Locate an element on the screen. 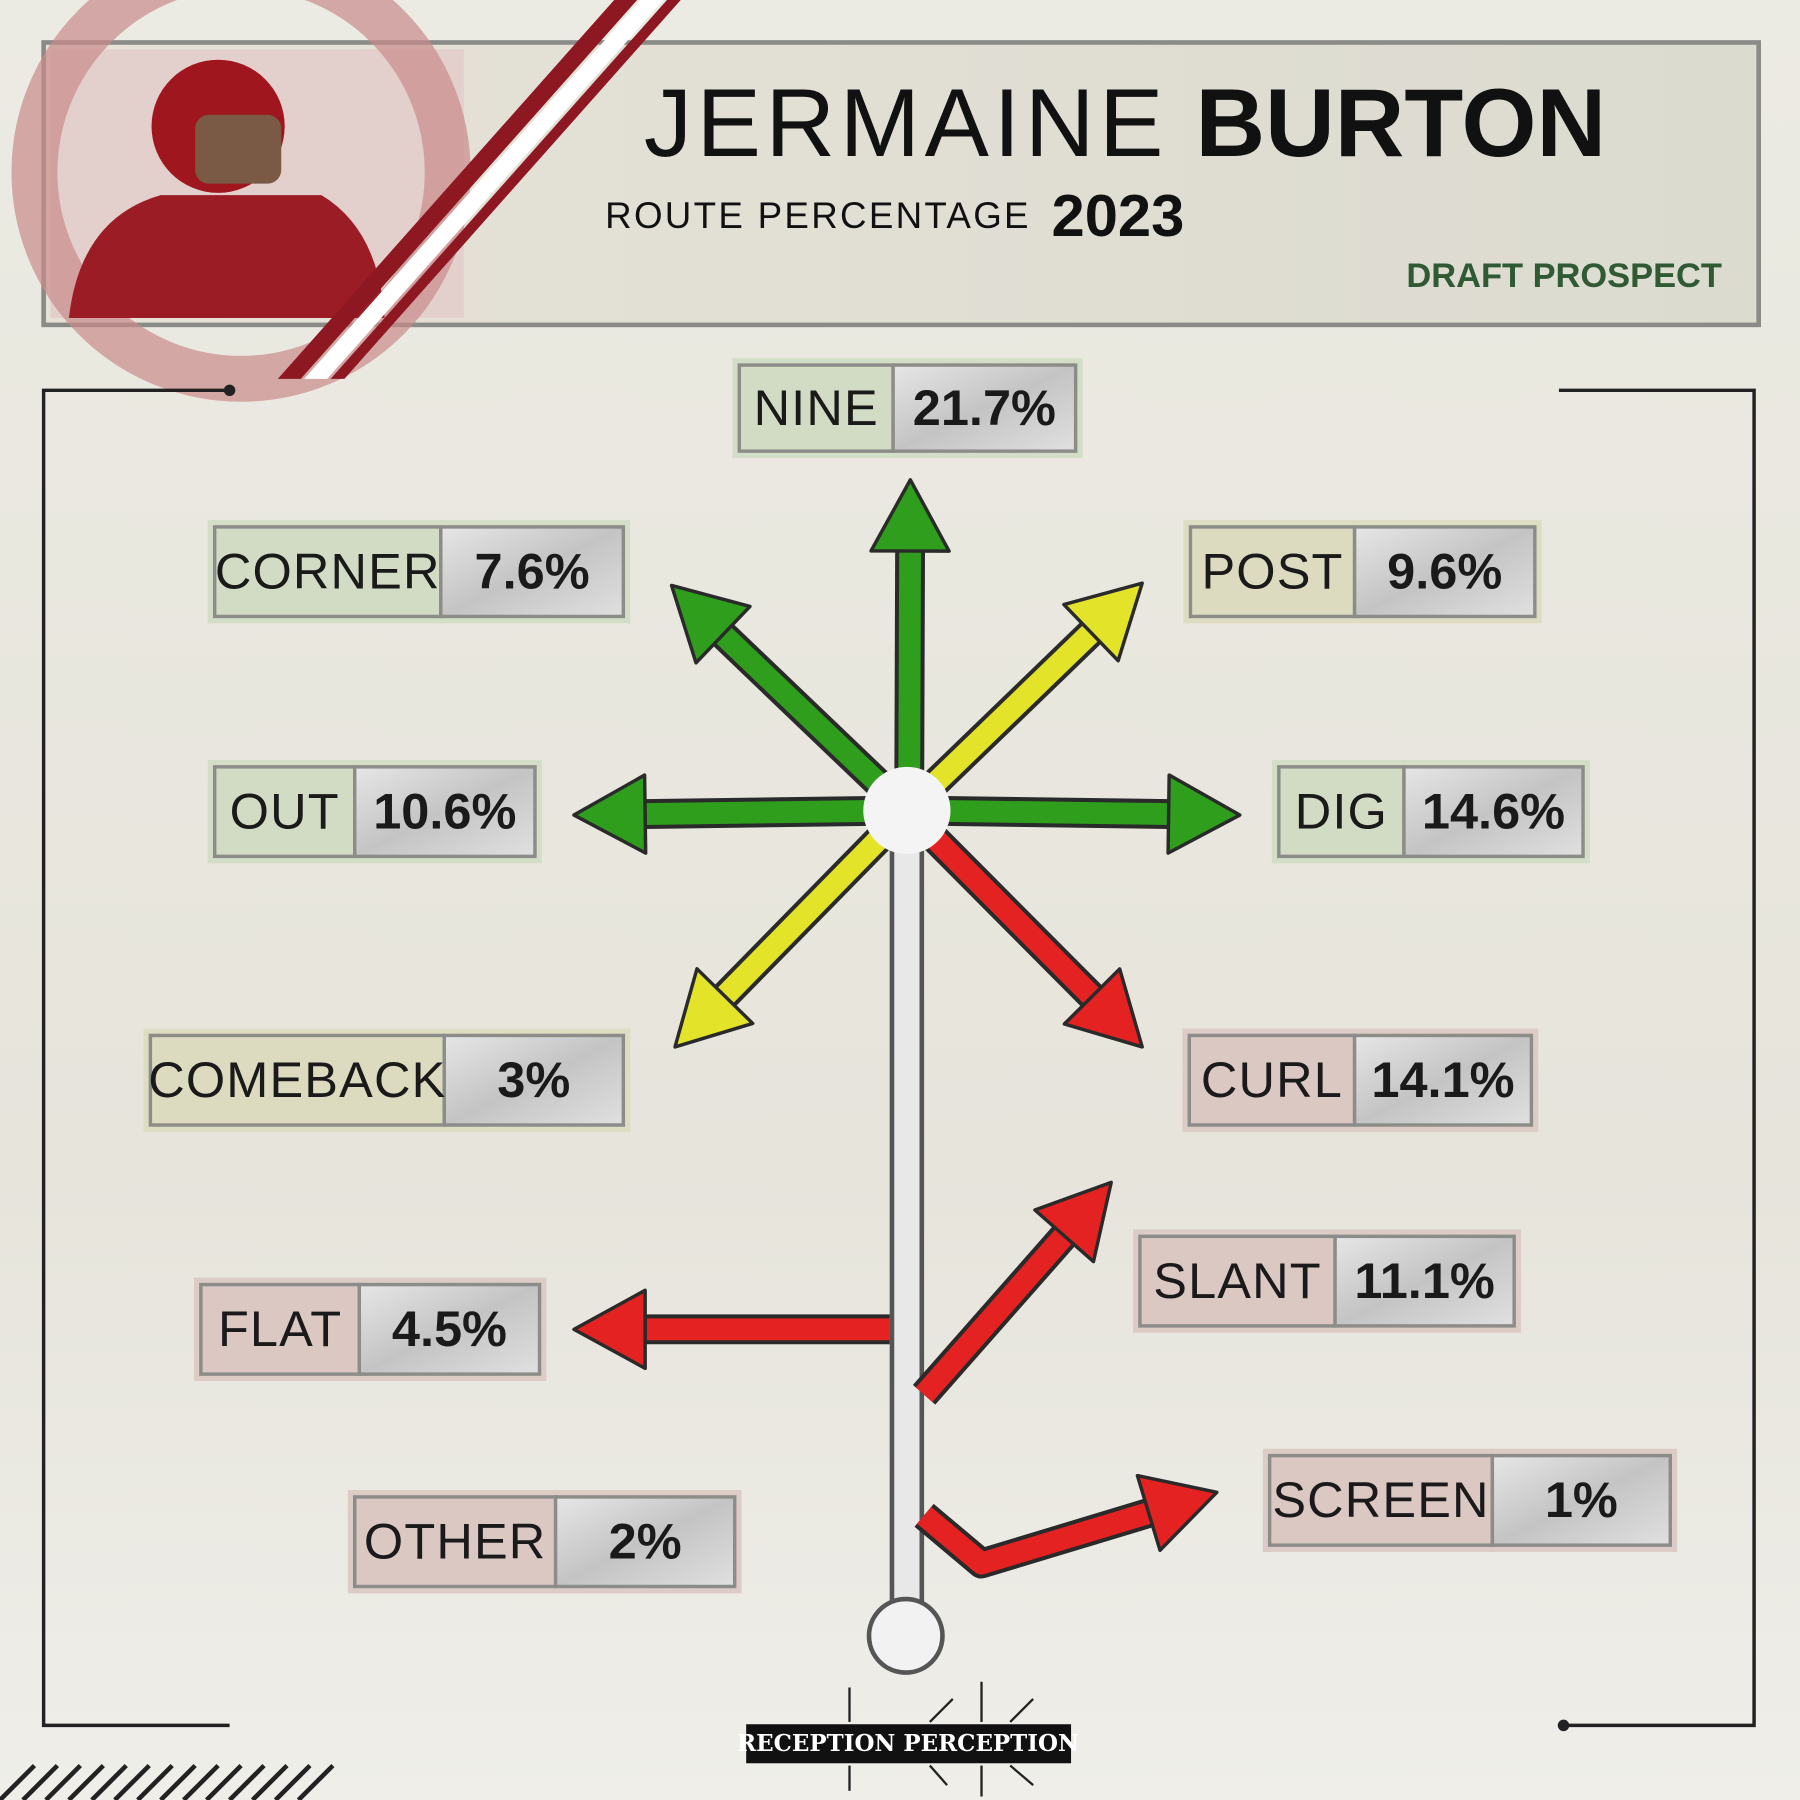  brand-box is located at coordinates (909, 1744).